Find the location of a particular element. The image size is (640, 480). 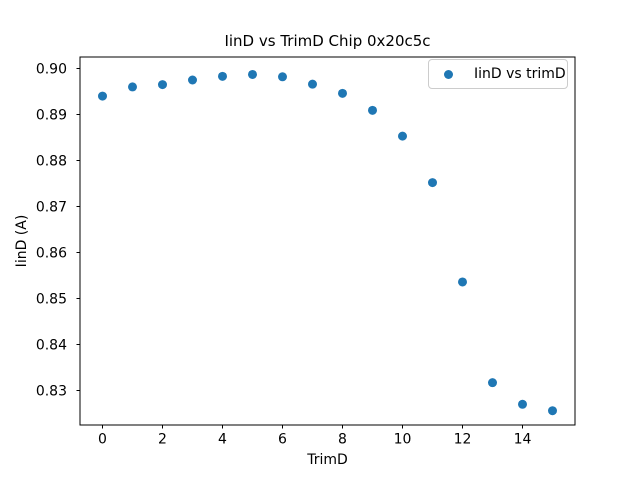

y-tick-label: 0.88 is located at coordinates (51, 162).